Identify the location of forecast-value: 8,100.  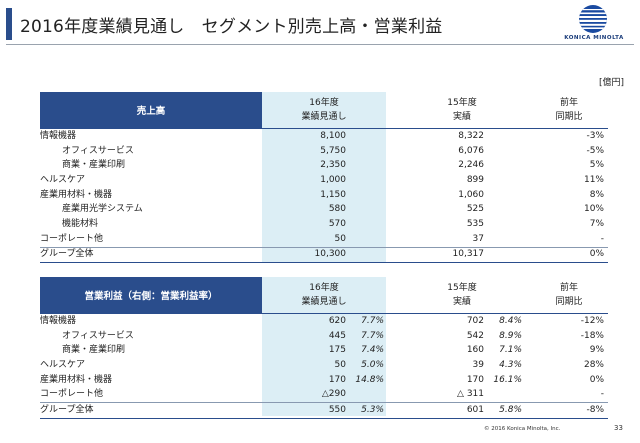
(333, 136).